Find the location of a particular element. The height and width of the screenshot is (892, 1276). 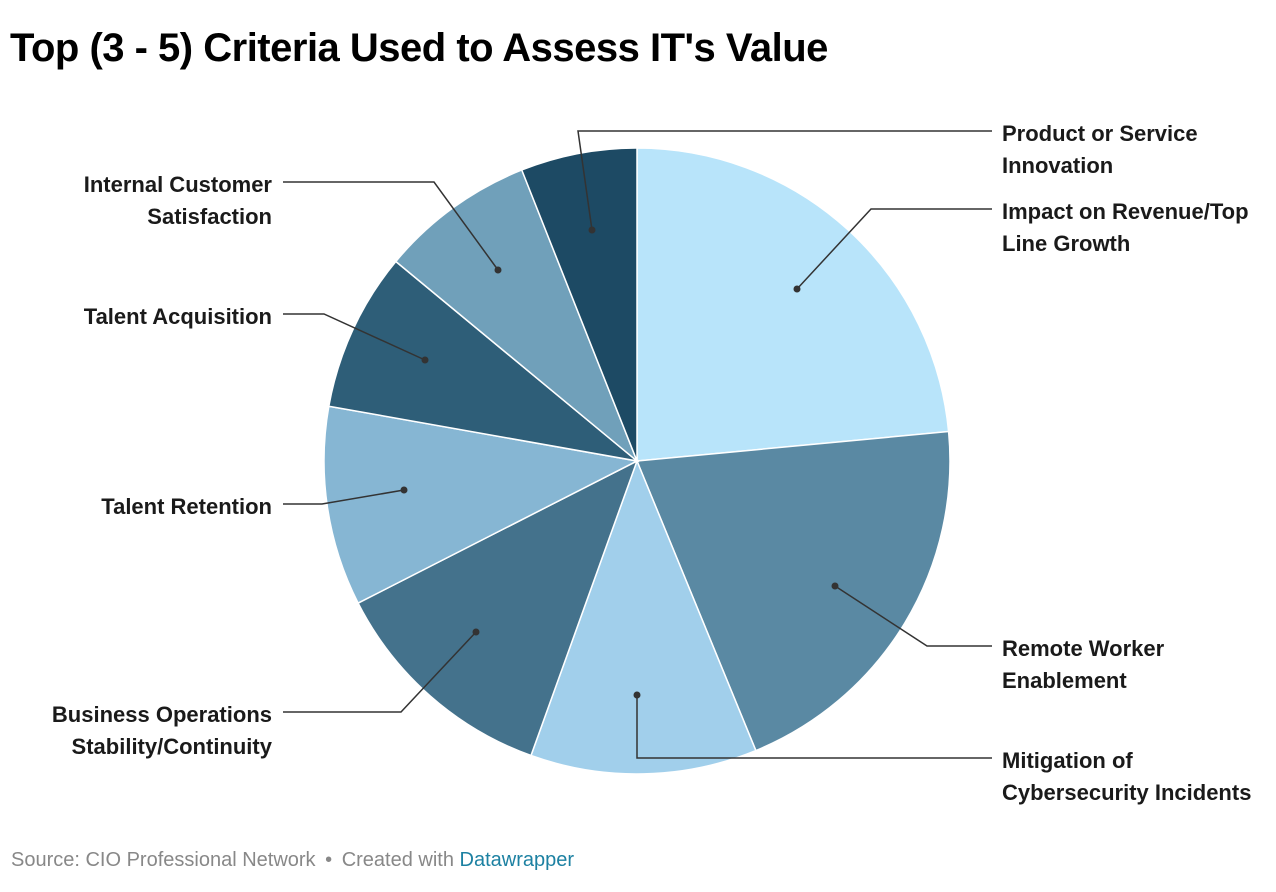

source-note: Source: CIO Professional Network is located at coordinates (163, 860).